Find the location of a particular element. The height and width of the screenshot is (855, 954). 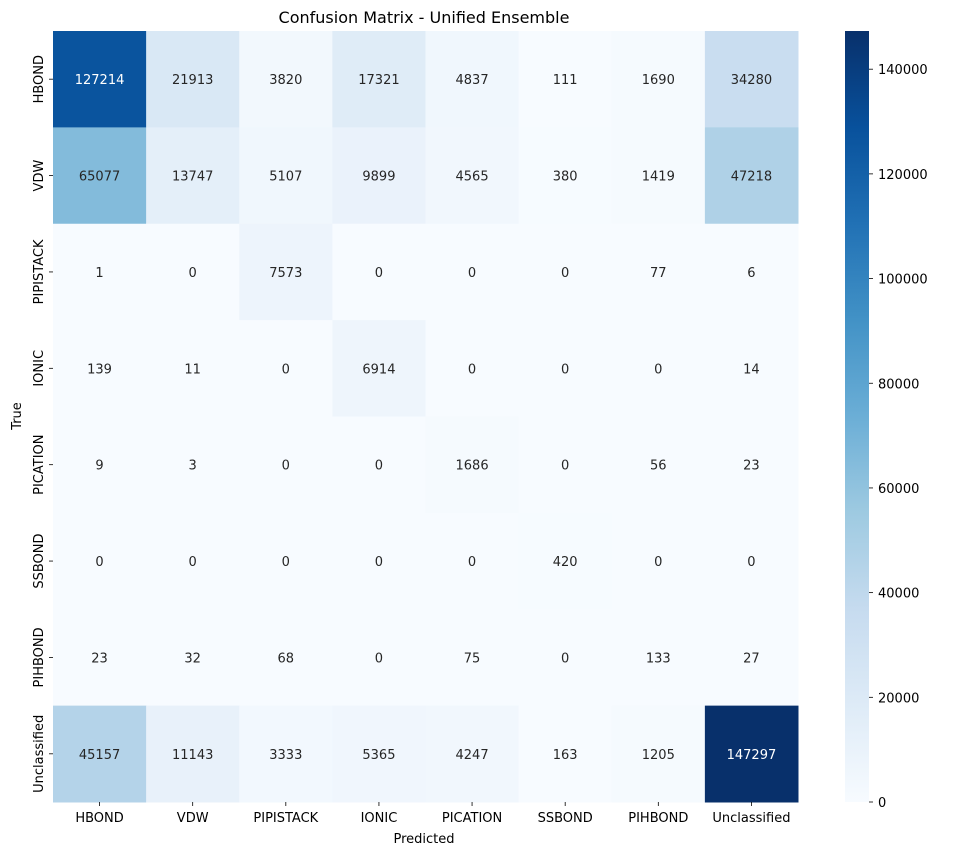

cell-value-label: 21913 is located at coordinates (192, 80).